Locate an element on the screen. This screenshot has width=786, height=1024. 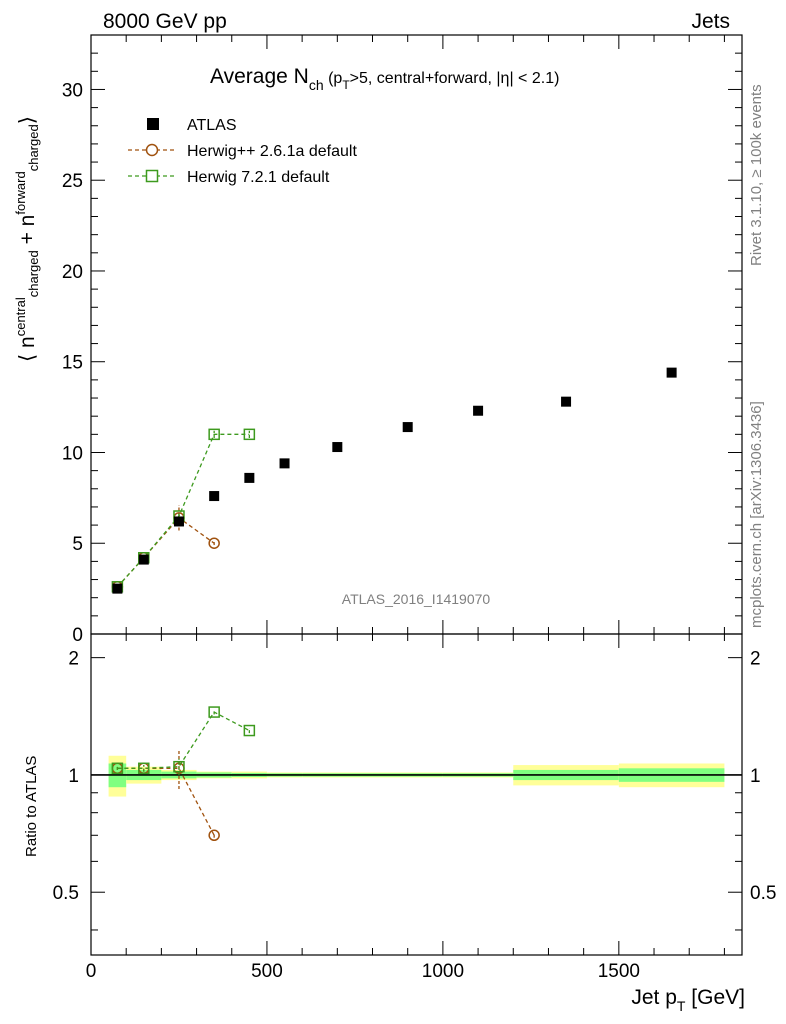
y-tick-label: 30 is located at coordinates (72, 90).